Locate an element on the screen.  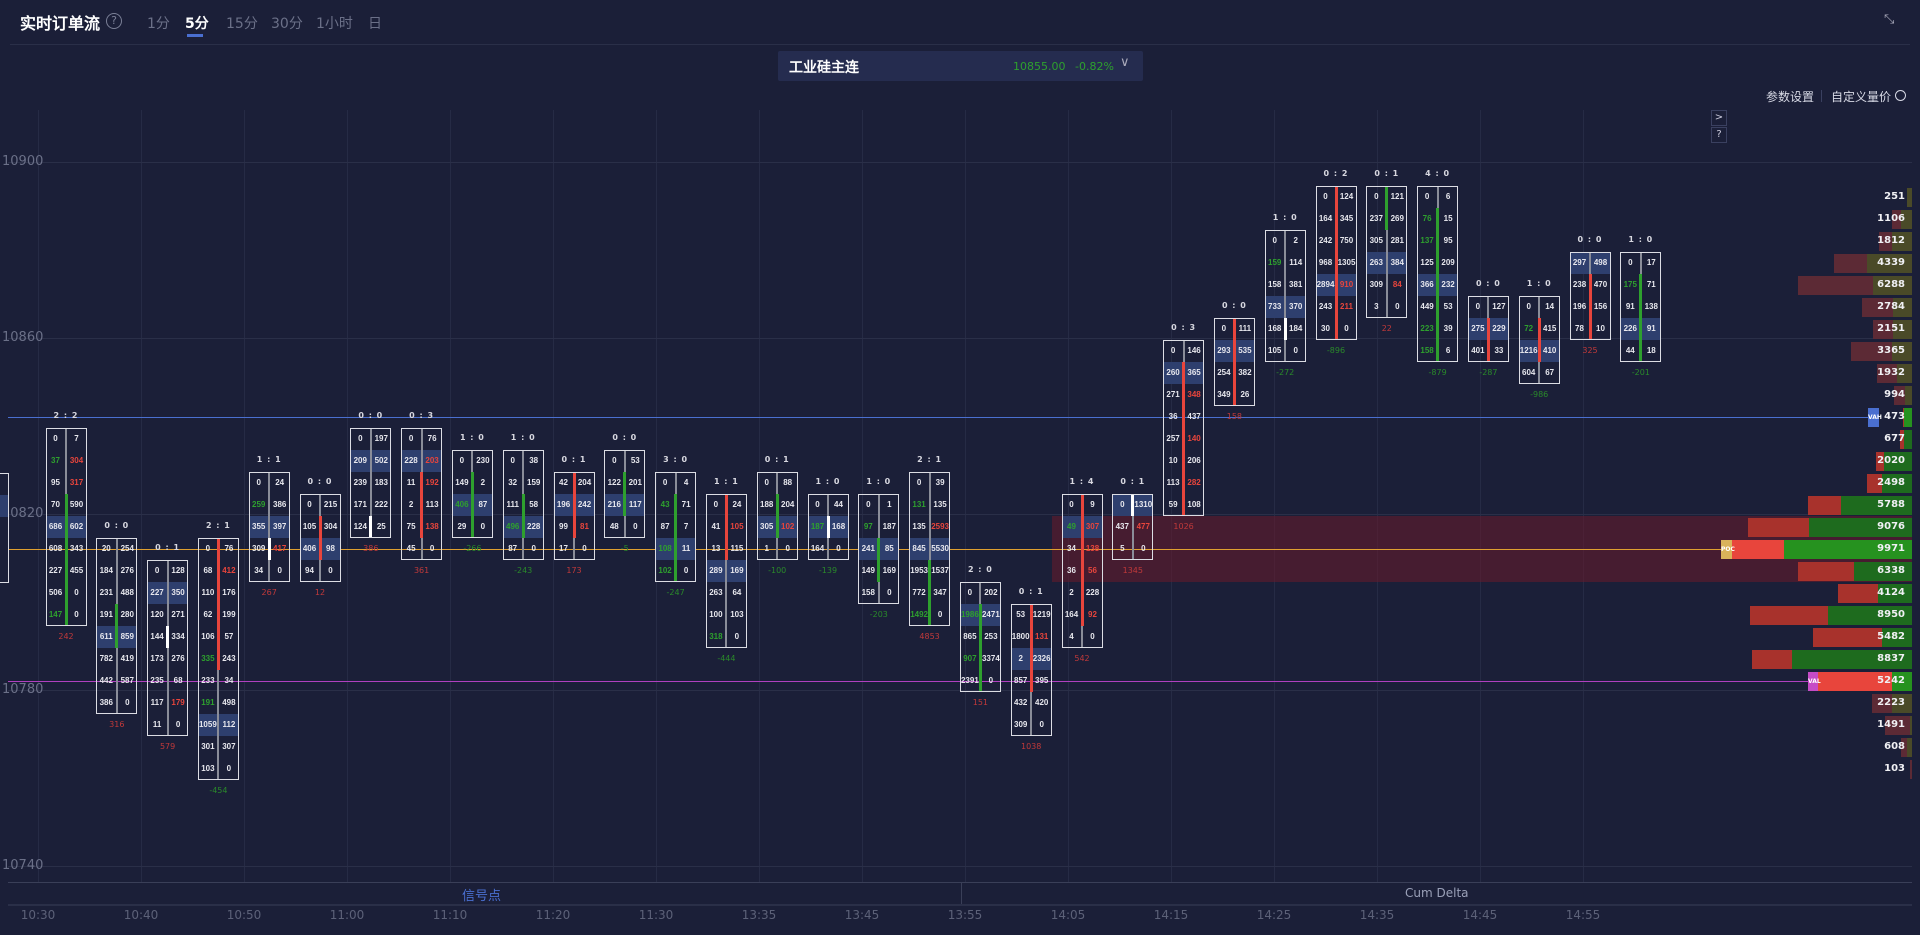
ask-volume: 229 is located at coordinates (1499, 328).